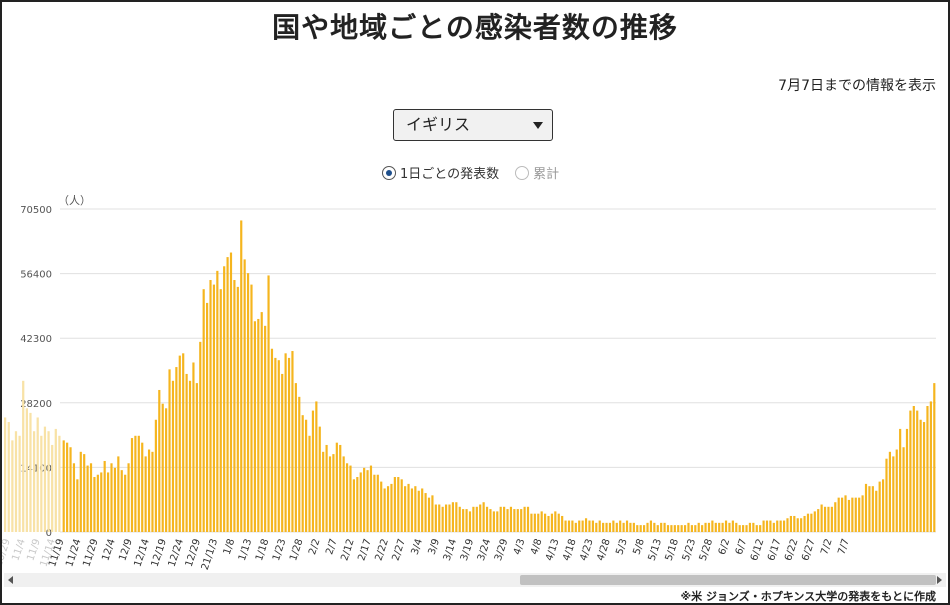 Image resolution: width=950 pixels, height=605 pixels. I want to click on scroll-right-icon, so click(939, 580).